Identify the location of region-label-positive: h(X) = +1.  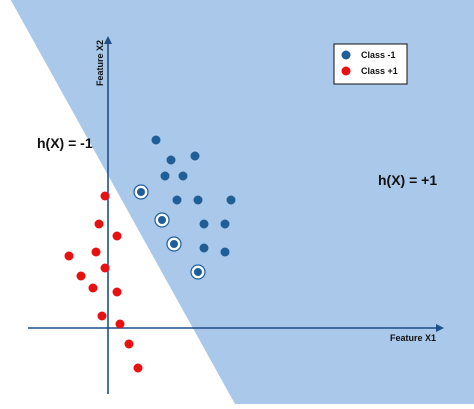
(407, 180).